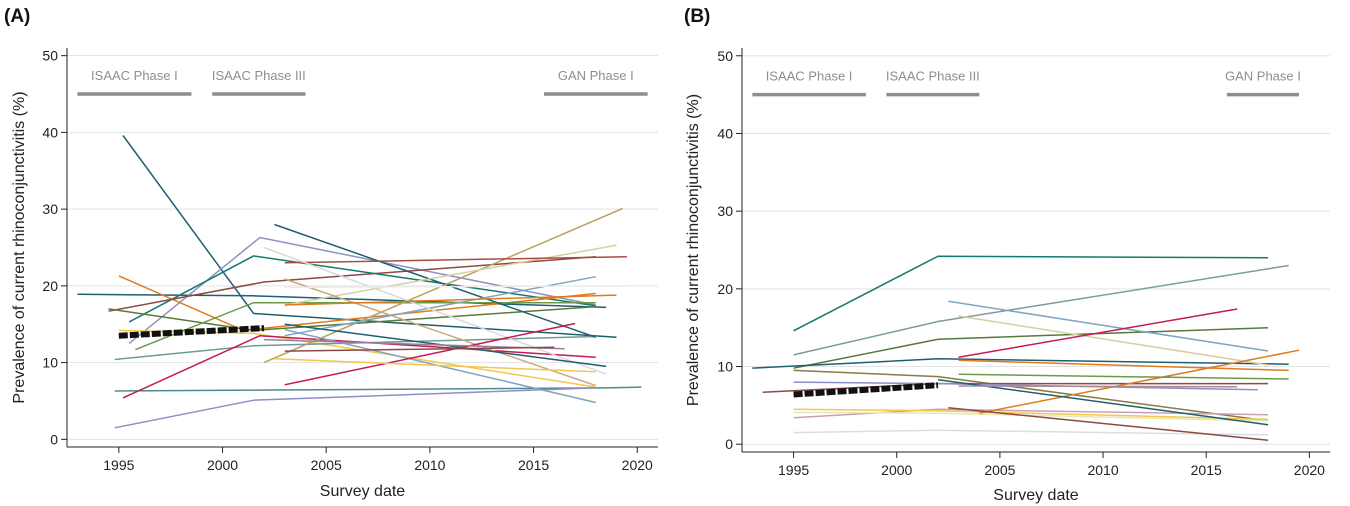  I want to click on panel-label: (B), so click(697, 16).